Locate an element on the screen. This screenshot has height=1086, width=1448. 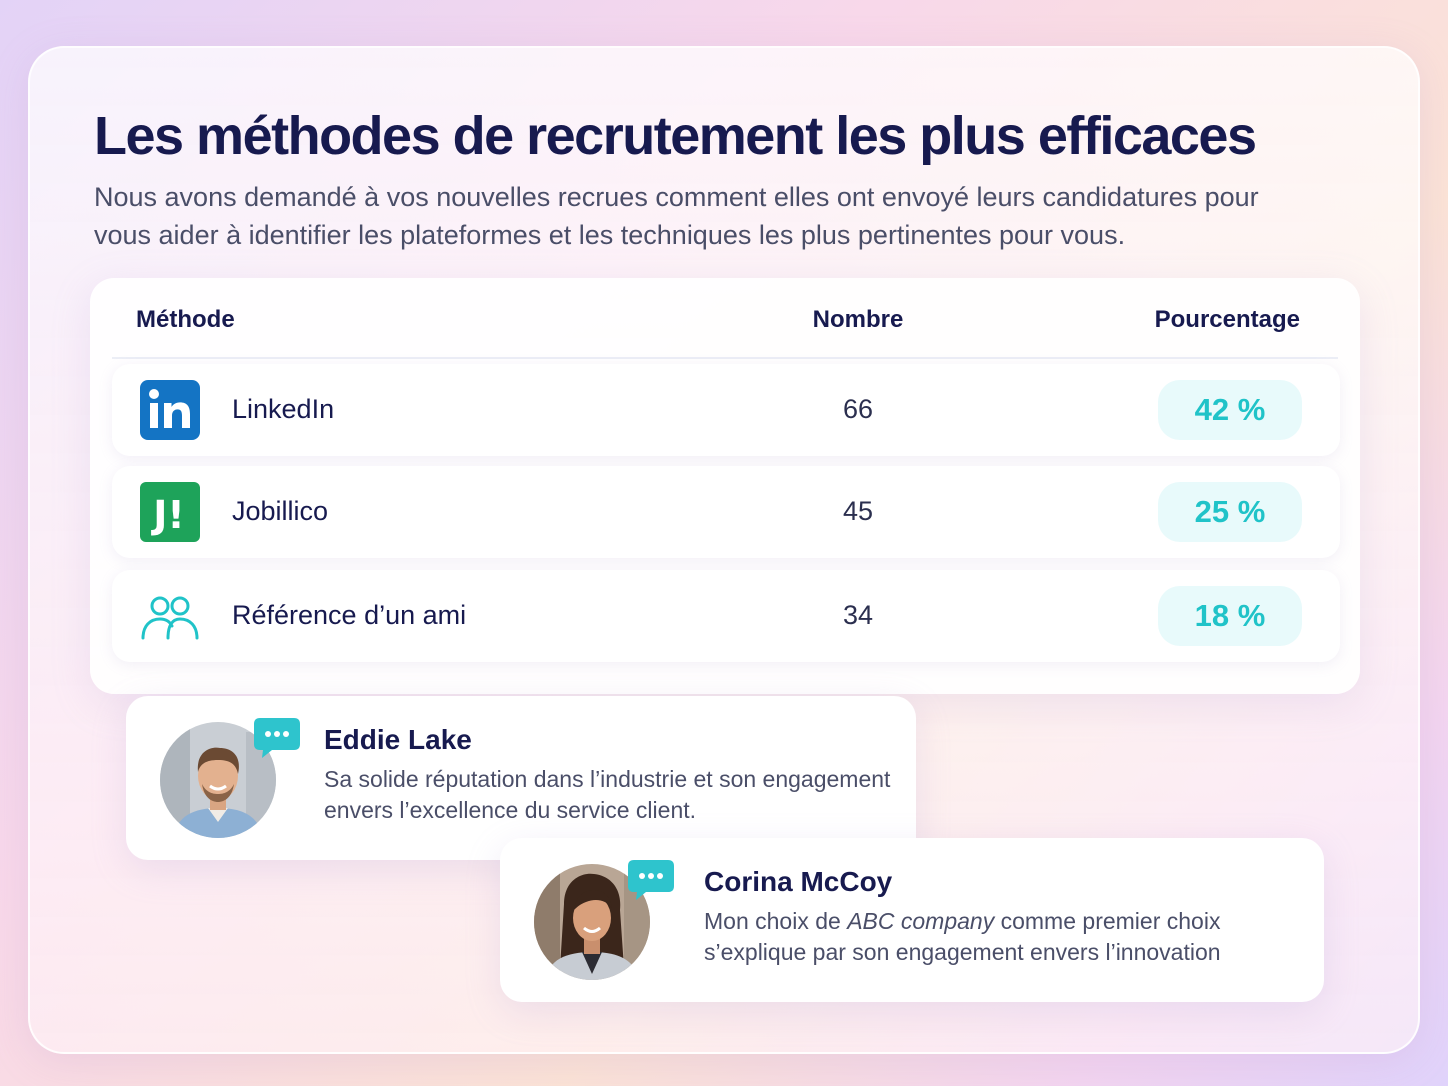
jobillico-icon: J! is located at coordinates (170, 512).